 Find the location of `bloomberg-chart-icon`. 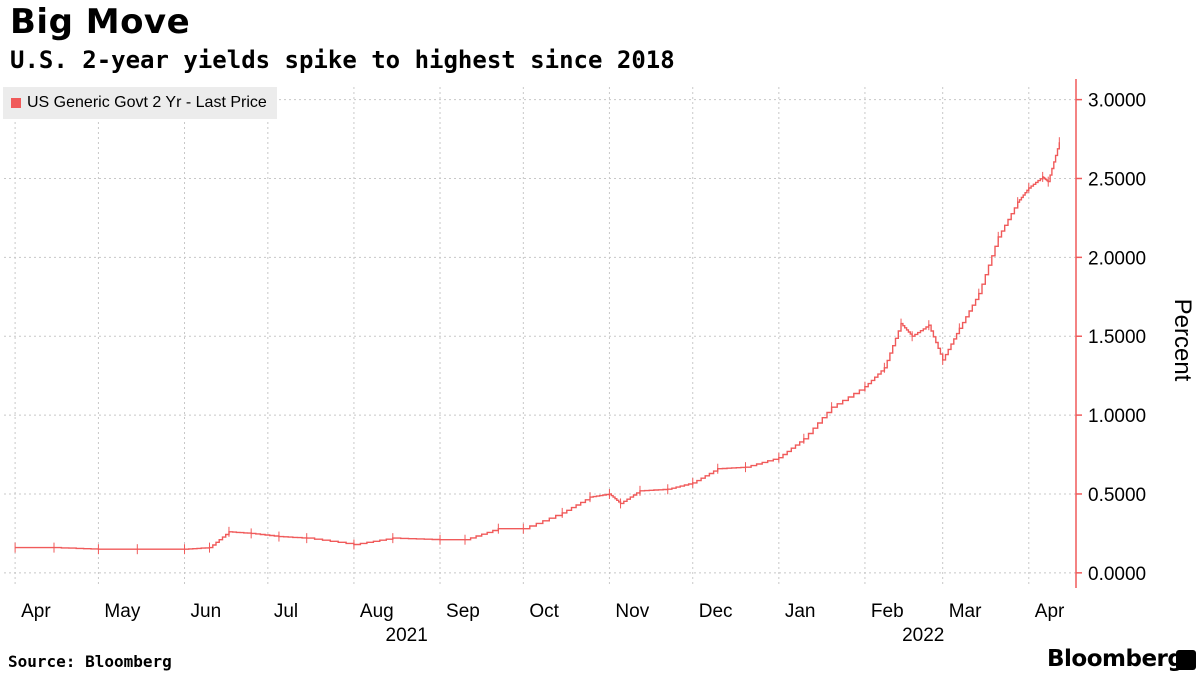

bloomberg-chart-icon is located at coordinates (1186, 660).